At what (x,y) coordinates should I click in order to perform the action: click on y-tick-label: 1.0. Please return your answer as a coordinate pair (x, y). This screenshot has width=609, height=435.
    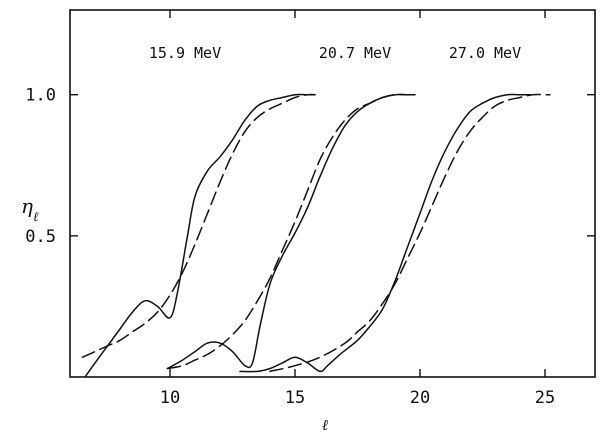
    Looking at the image, I should click on (40, 96).